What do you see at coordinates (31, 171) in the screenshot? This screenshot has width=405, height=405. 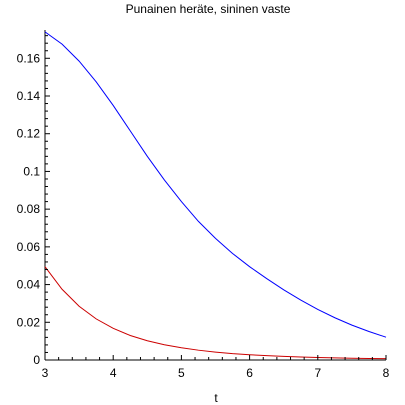 I see `y-tick-label: 0.1` at bounding box center [31, 171].